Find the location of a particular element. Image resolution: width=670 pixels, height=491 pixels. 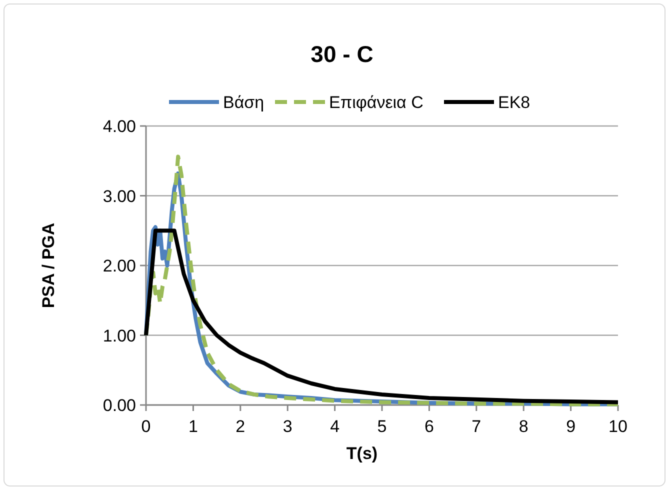

y-tick-label: 4.00 is located at coordinates (119, 126).